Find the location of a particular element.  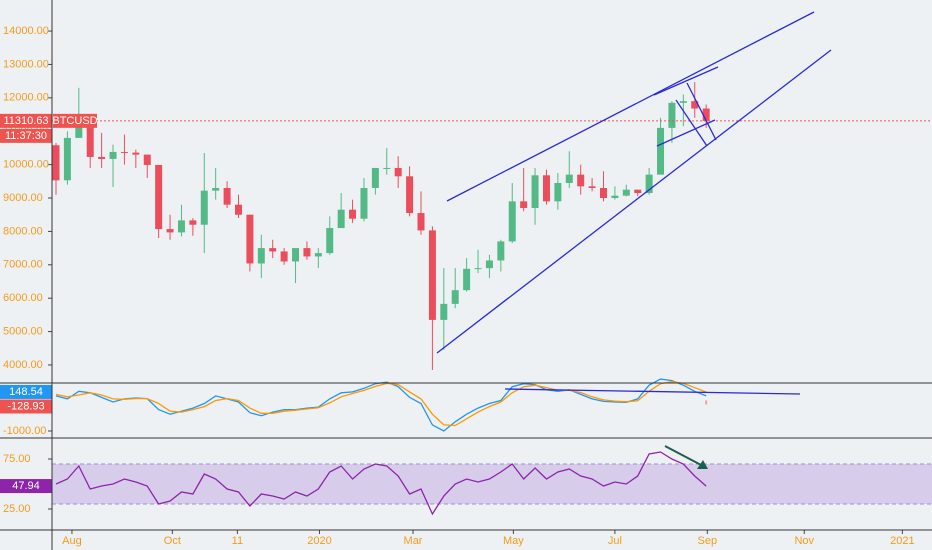

y-tick-label: 5000.00 is located at coordinates (23, 331).